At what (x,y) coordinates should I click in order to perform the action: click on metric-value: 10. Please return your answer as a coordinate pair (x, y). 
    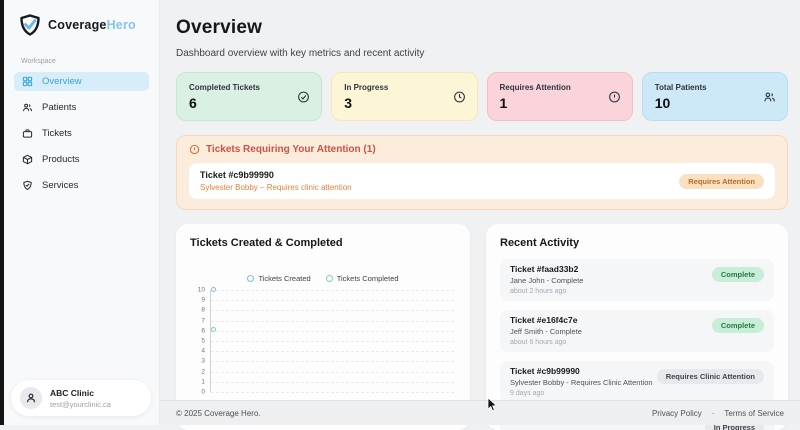
    Looking at the image, I should click on (662, 103).